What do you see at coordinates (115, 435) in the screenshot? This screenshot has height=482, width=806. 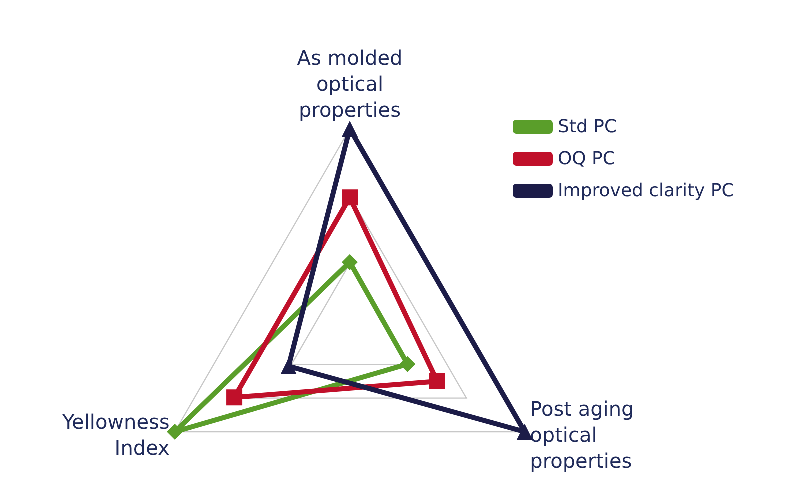 I see `spoke-label: Yellowness Index` at bounding box center [115, 435].